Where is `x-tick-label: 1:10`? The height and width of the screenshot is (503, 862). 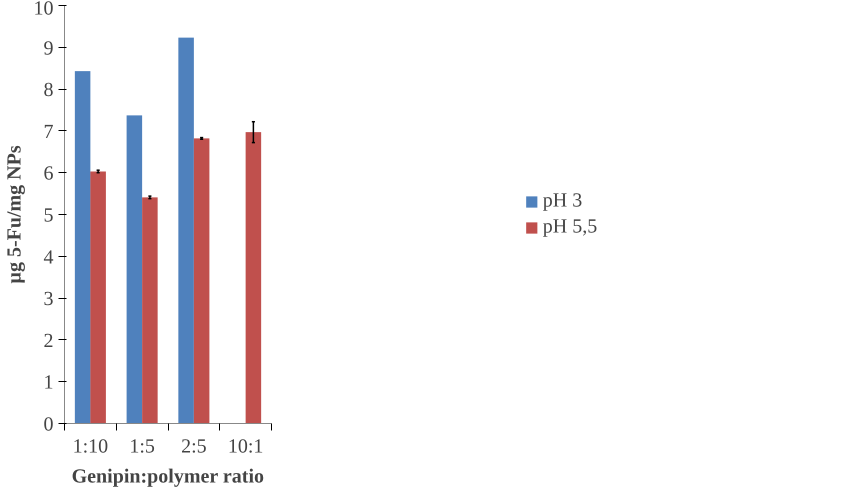 x-tick-label: 1:10 is located at coordinates (90, 447).